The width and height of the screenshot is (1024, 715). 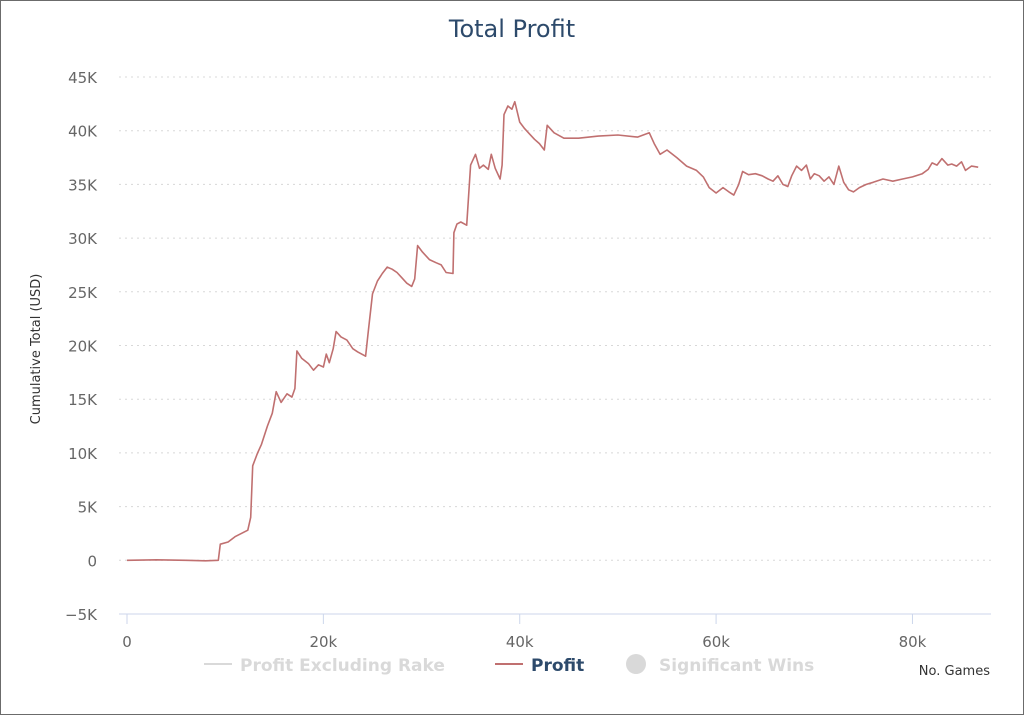 I want to click on legend-item-profit-excluding-rake: Profit Excluding Rake, so click(x=324, y=666).